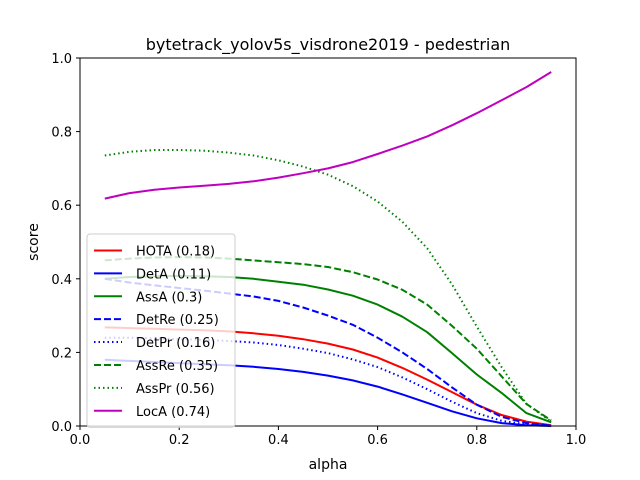 The image size is (640, 480). What do you see at coordinates (80, 440) in the screenshot?
I see `x-tick-label: 0.0` at bounding box center [80, 440].